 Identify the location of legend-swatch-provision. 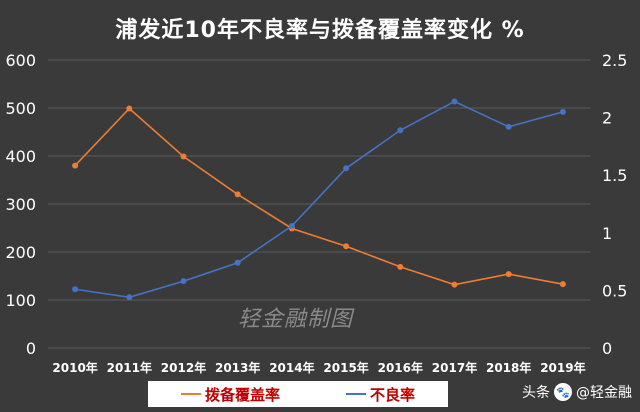
(190, 394).